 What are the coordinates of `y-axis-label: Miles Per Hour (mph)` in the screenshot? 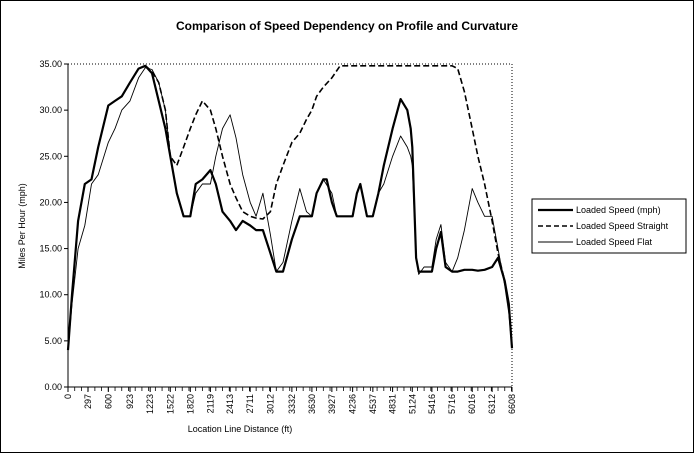 It's located at (22, 226).